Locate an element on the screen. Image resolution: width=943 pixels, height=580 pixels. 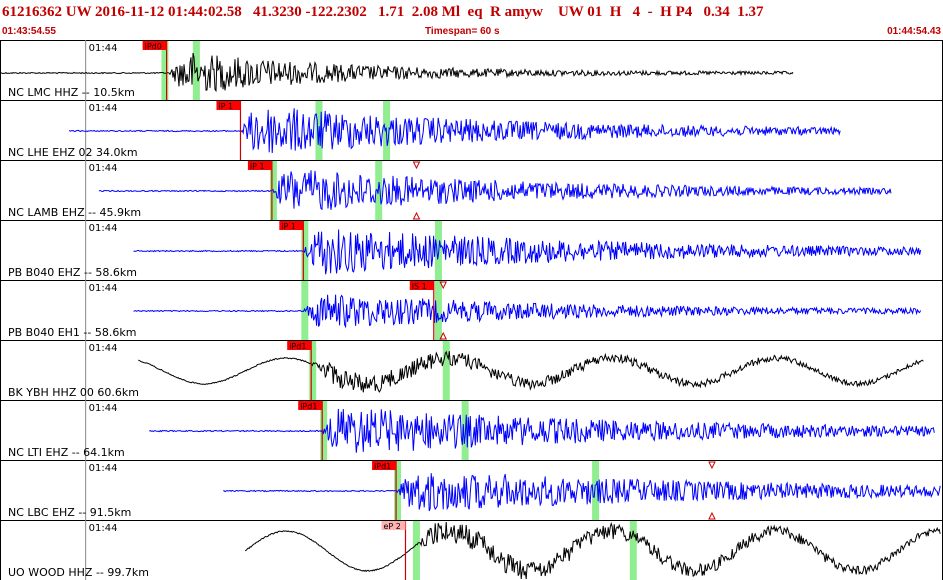
channel-row: 01:44 iPd1 NC LBC EHZ -- 91.5km is located at coordinates (474, 490).